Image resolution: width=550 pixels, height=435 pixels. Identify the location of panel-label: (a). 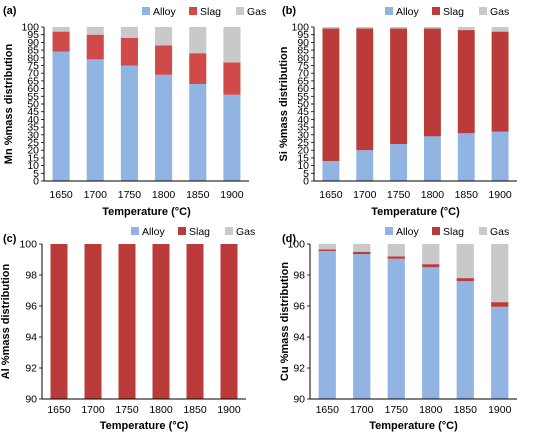
(10, 11).